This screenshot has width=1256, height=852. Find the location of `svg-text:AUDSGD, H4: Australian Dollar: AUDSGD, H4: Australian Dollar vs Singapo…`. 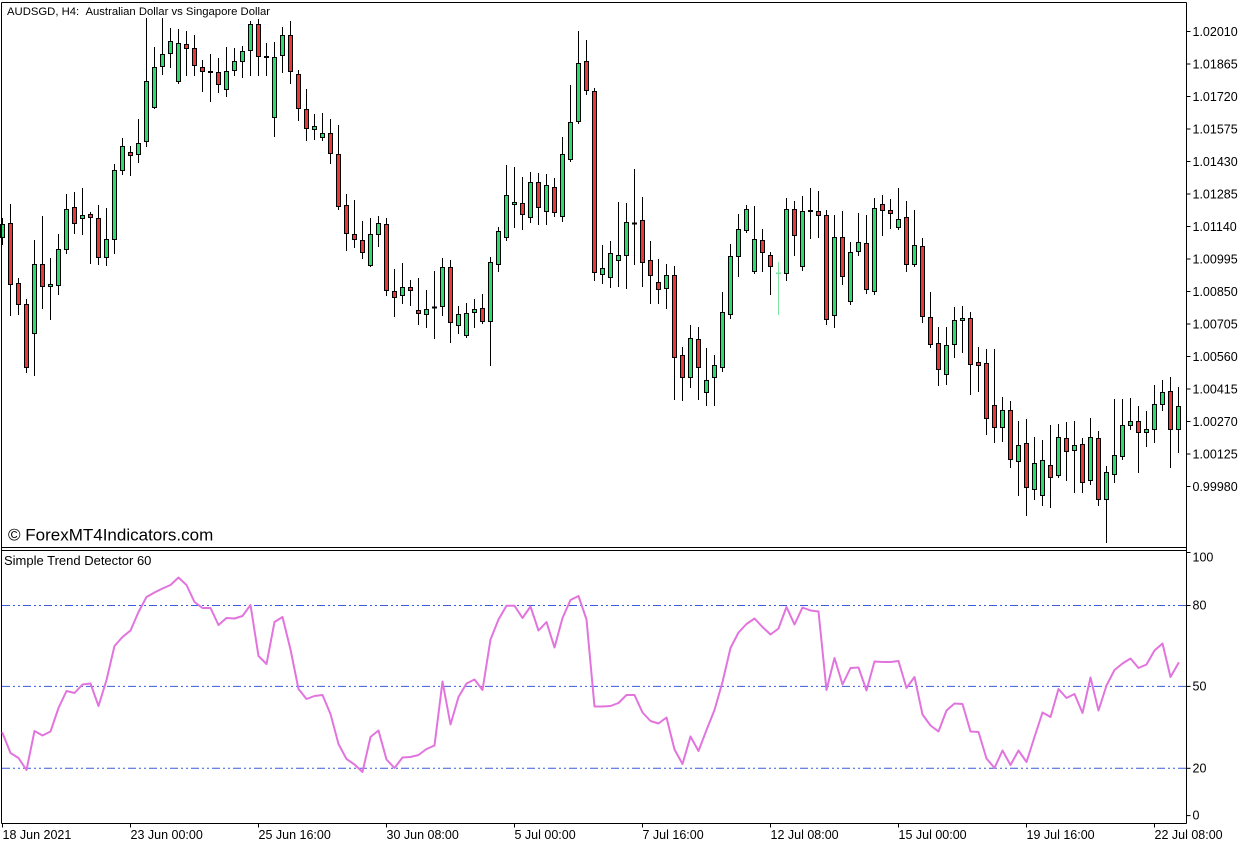

svg-text:AUDSGD, H4: Australian Dollar: AUDSGD, H4: Australian Dollar vs Singapo… is located at coordinates (138, 12).